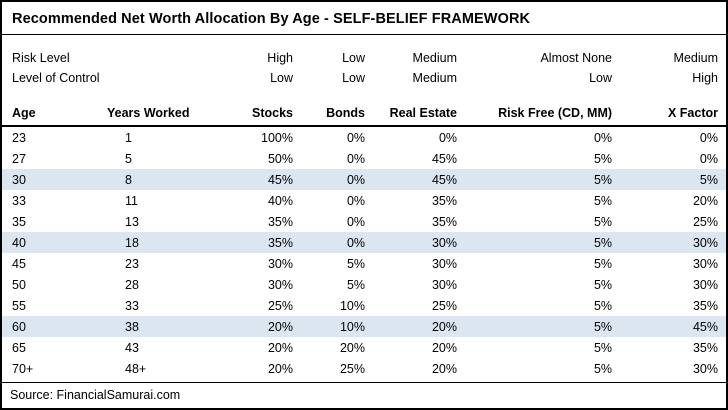  What do you see at coordinates (364, 78) in the screenshot?
I see `level-of-control-row: Level of Control Low Low Medium Low High` at bounding box center [364, 78].